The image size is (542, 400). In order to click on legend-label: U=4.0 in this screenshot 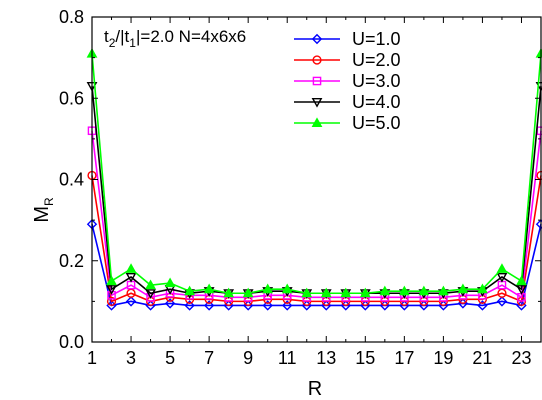, I will do `click(376, 102)`.